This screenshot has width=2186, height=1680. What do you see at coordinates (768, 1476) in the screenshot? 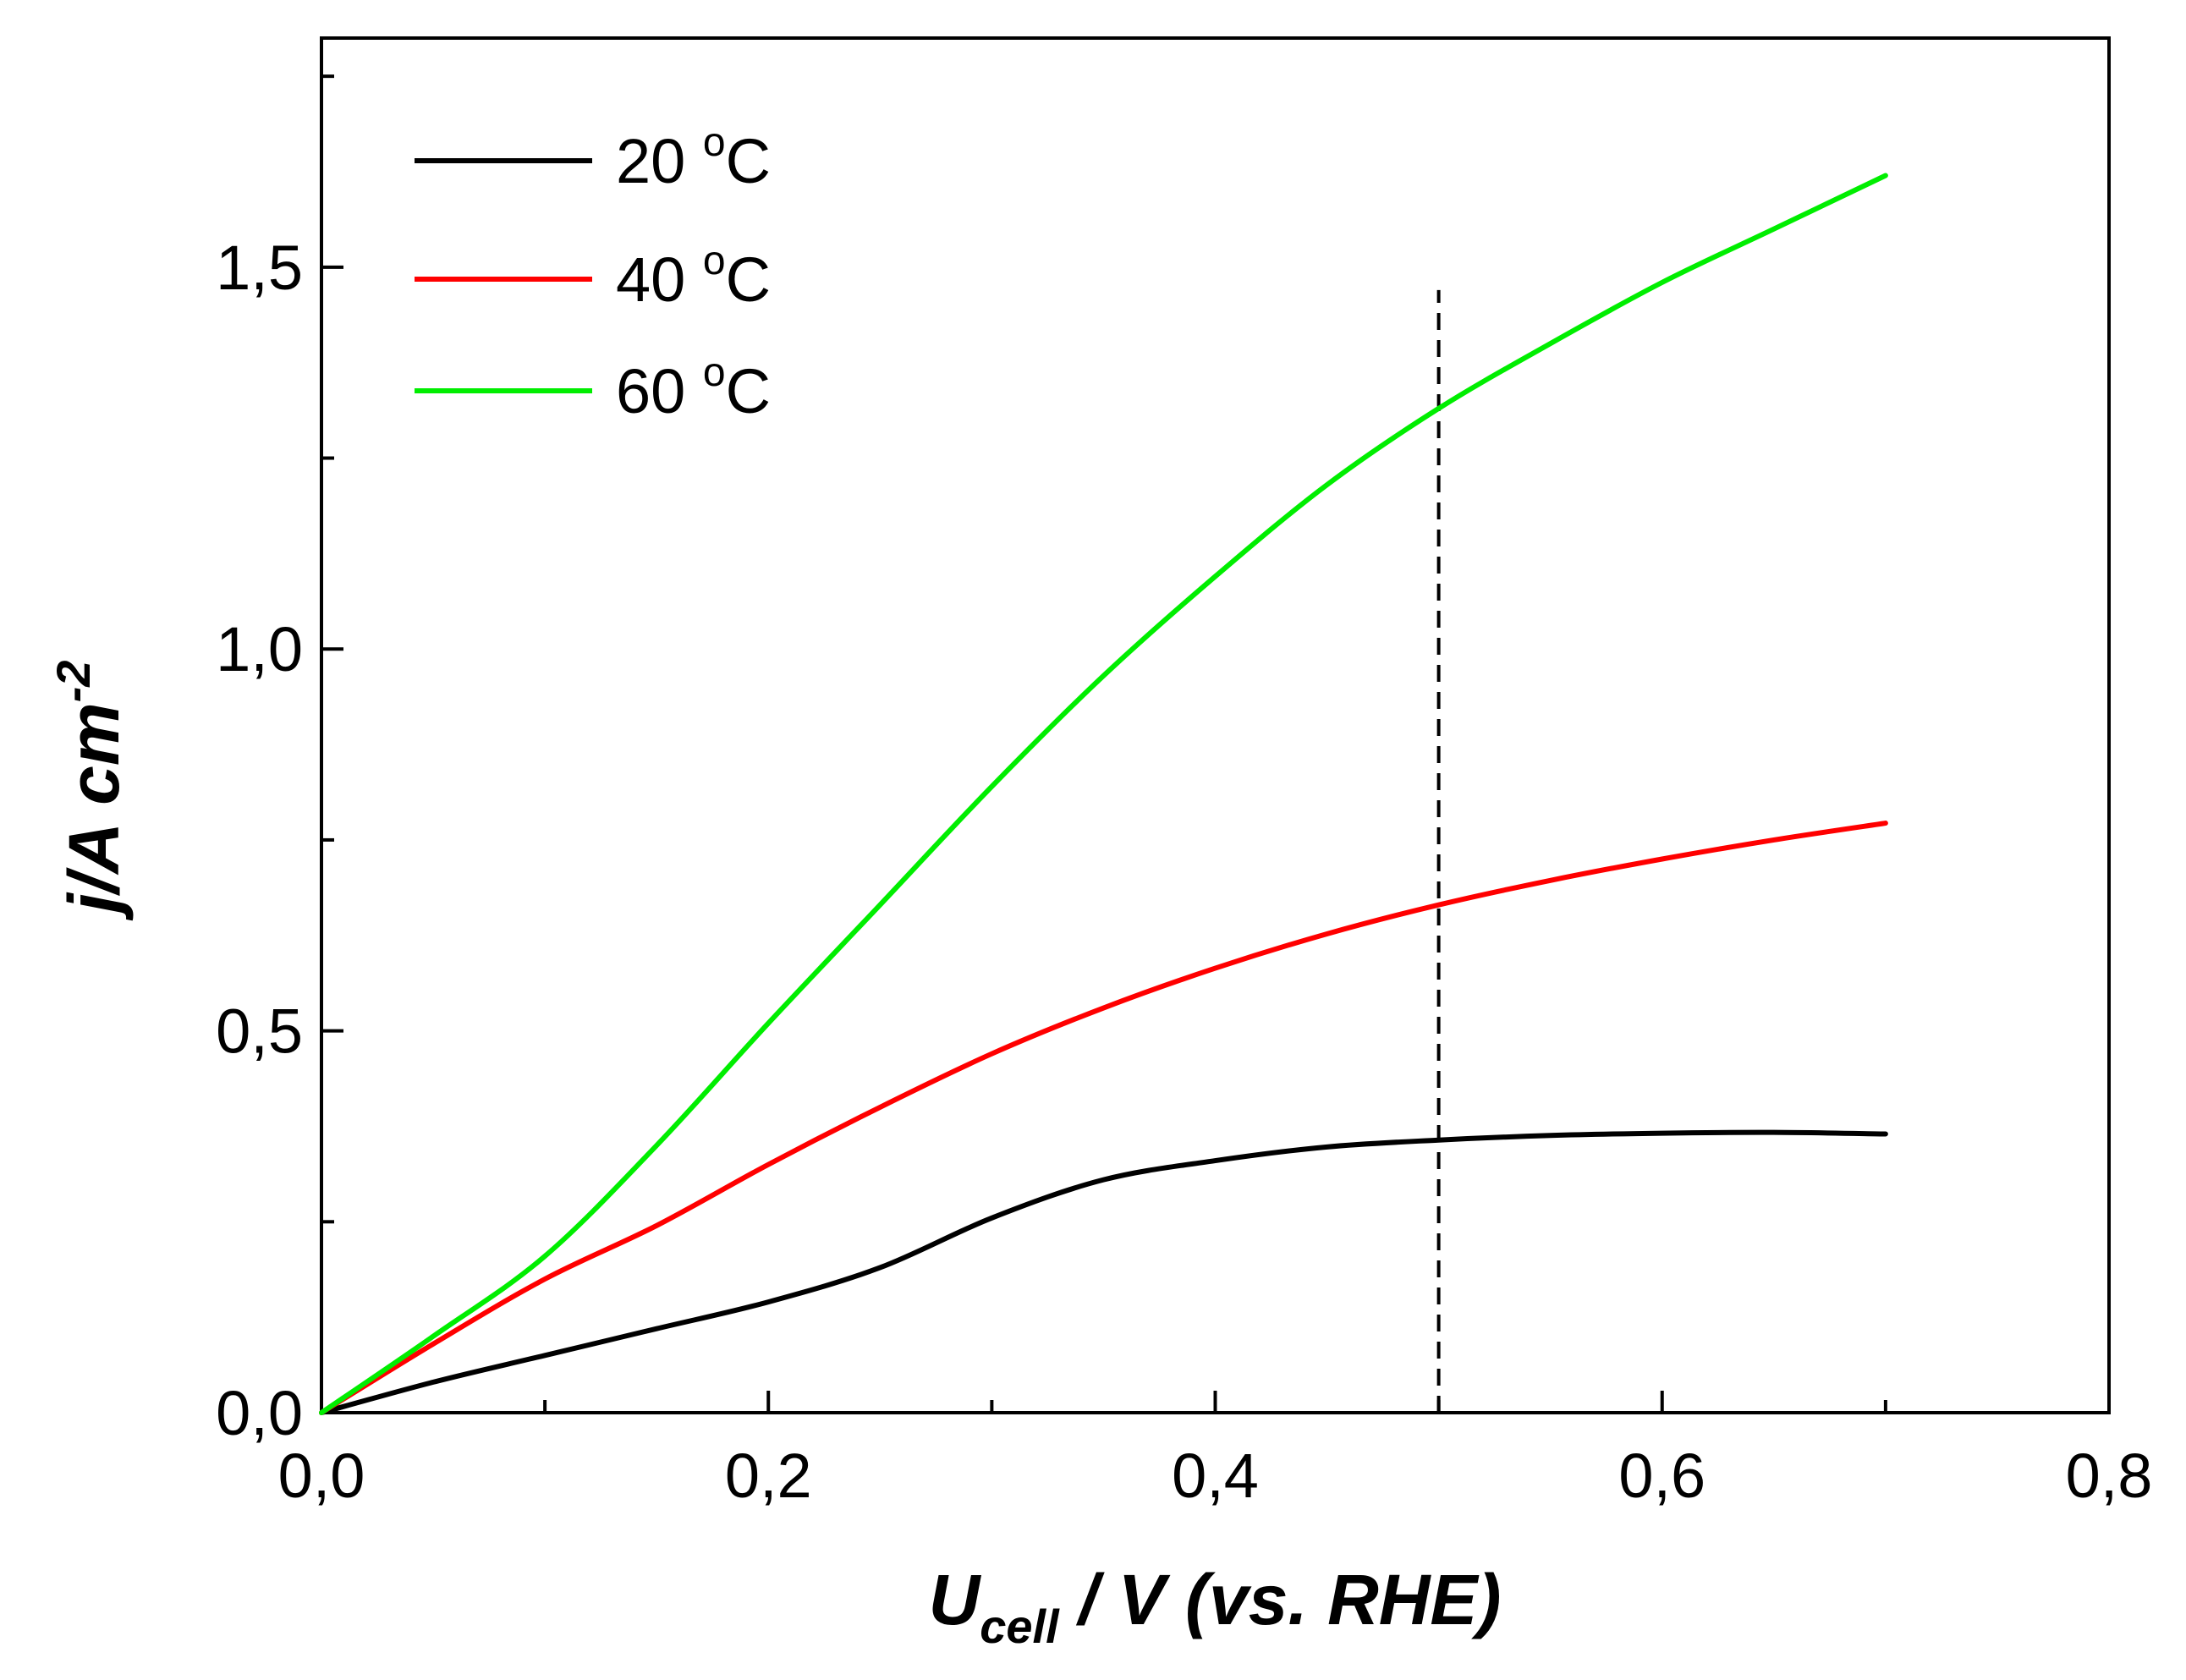
I see `x-tick-label: 0,2` at bounding box center [768, 1476].